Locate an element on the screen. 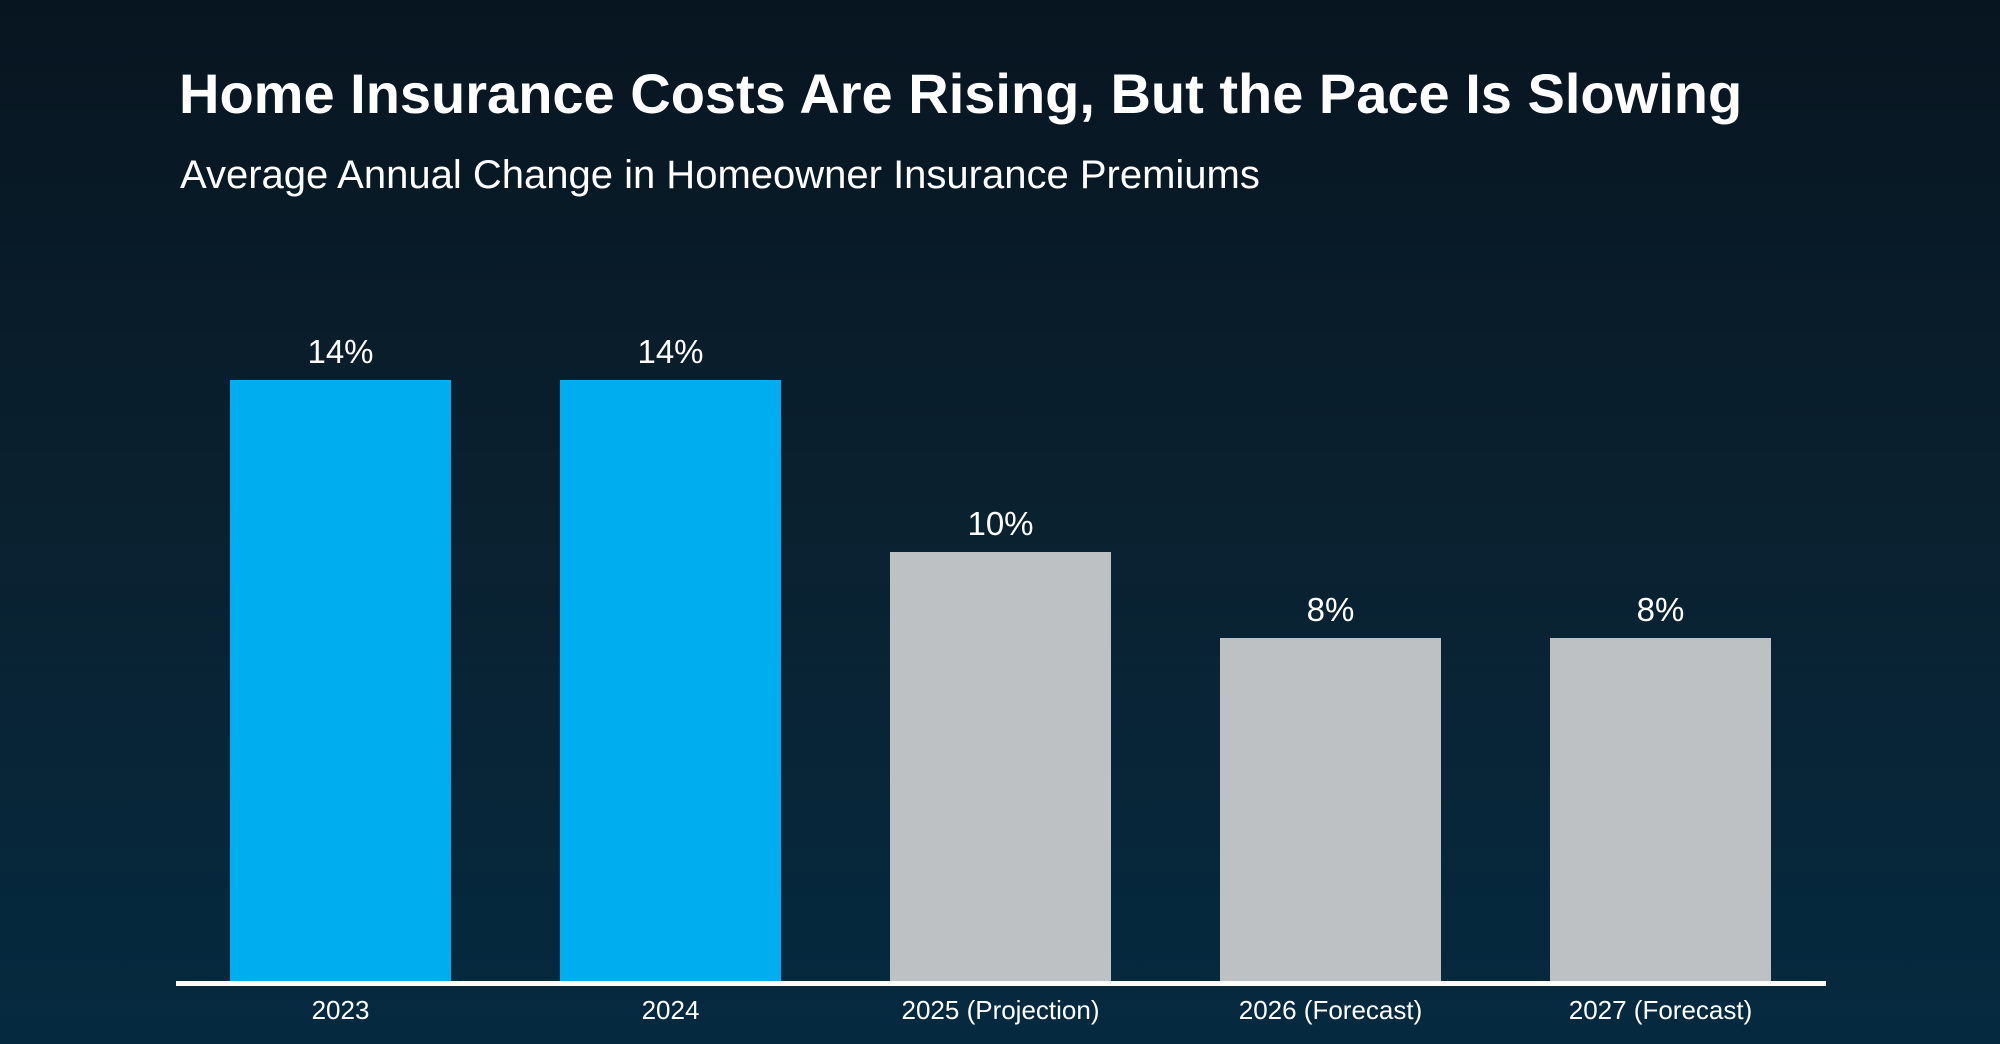  bar-2025 is located at coordinates (1000, 766).